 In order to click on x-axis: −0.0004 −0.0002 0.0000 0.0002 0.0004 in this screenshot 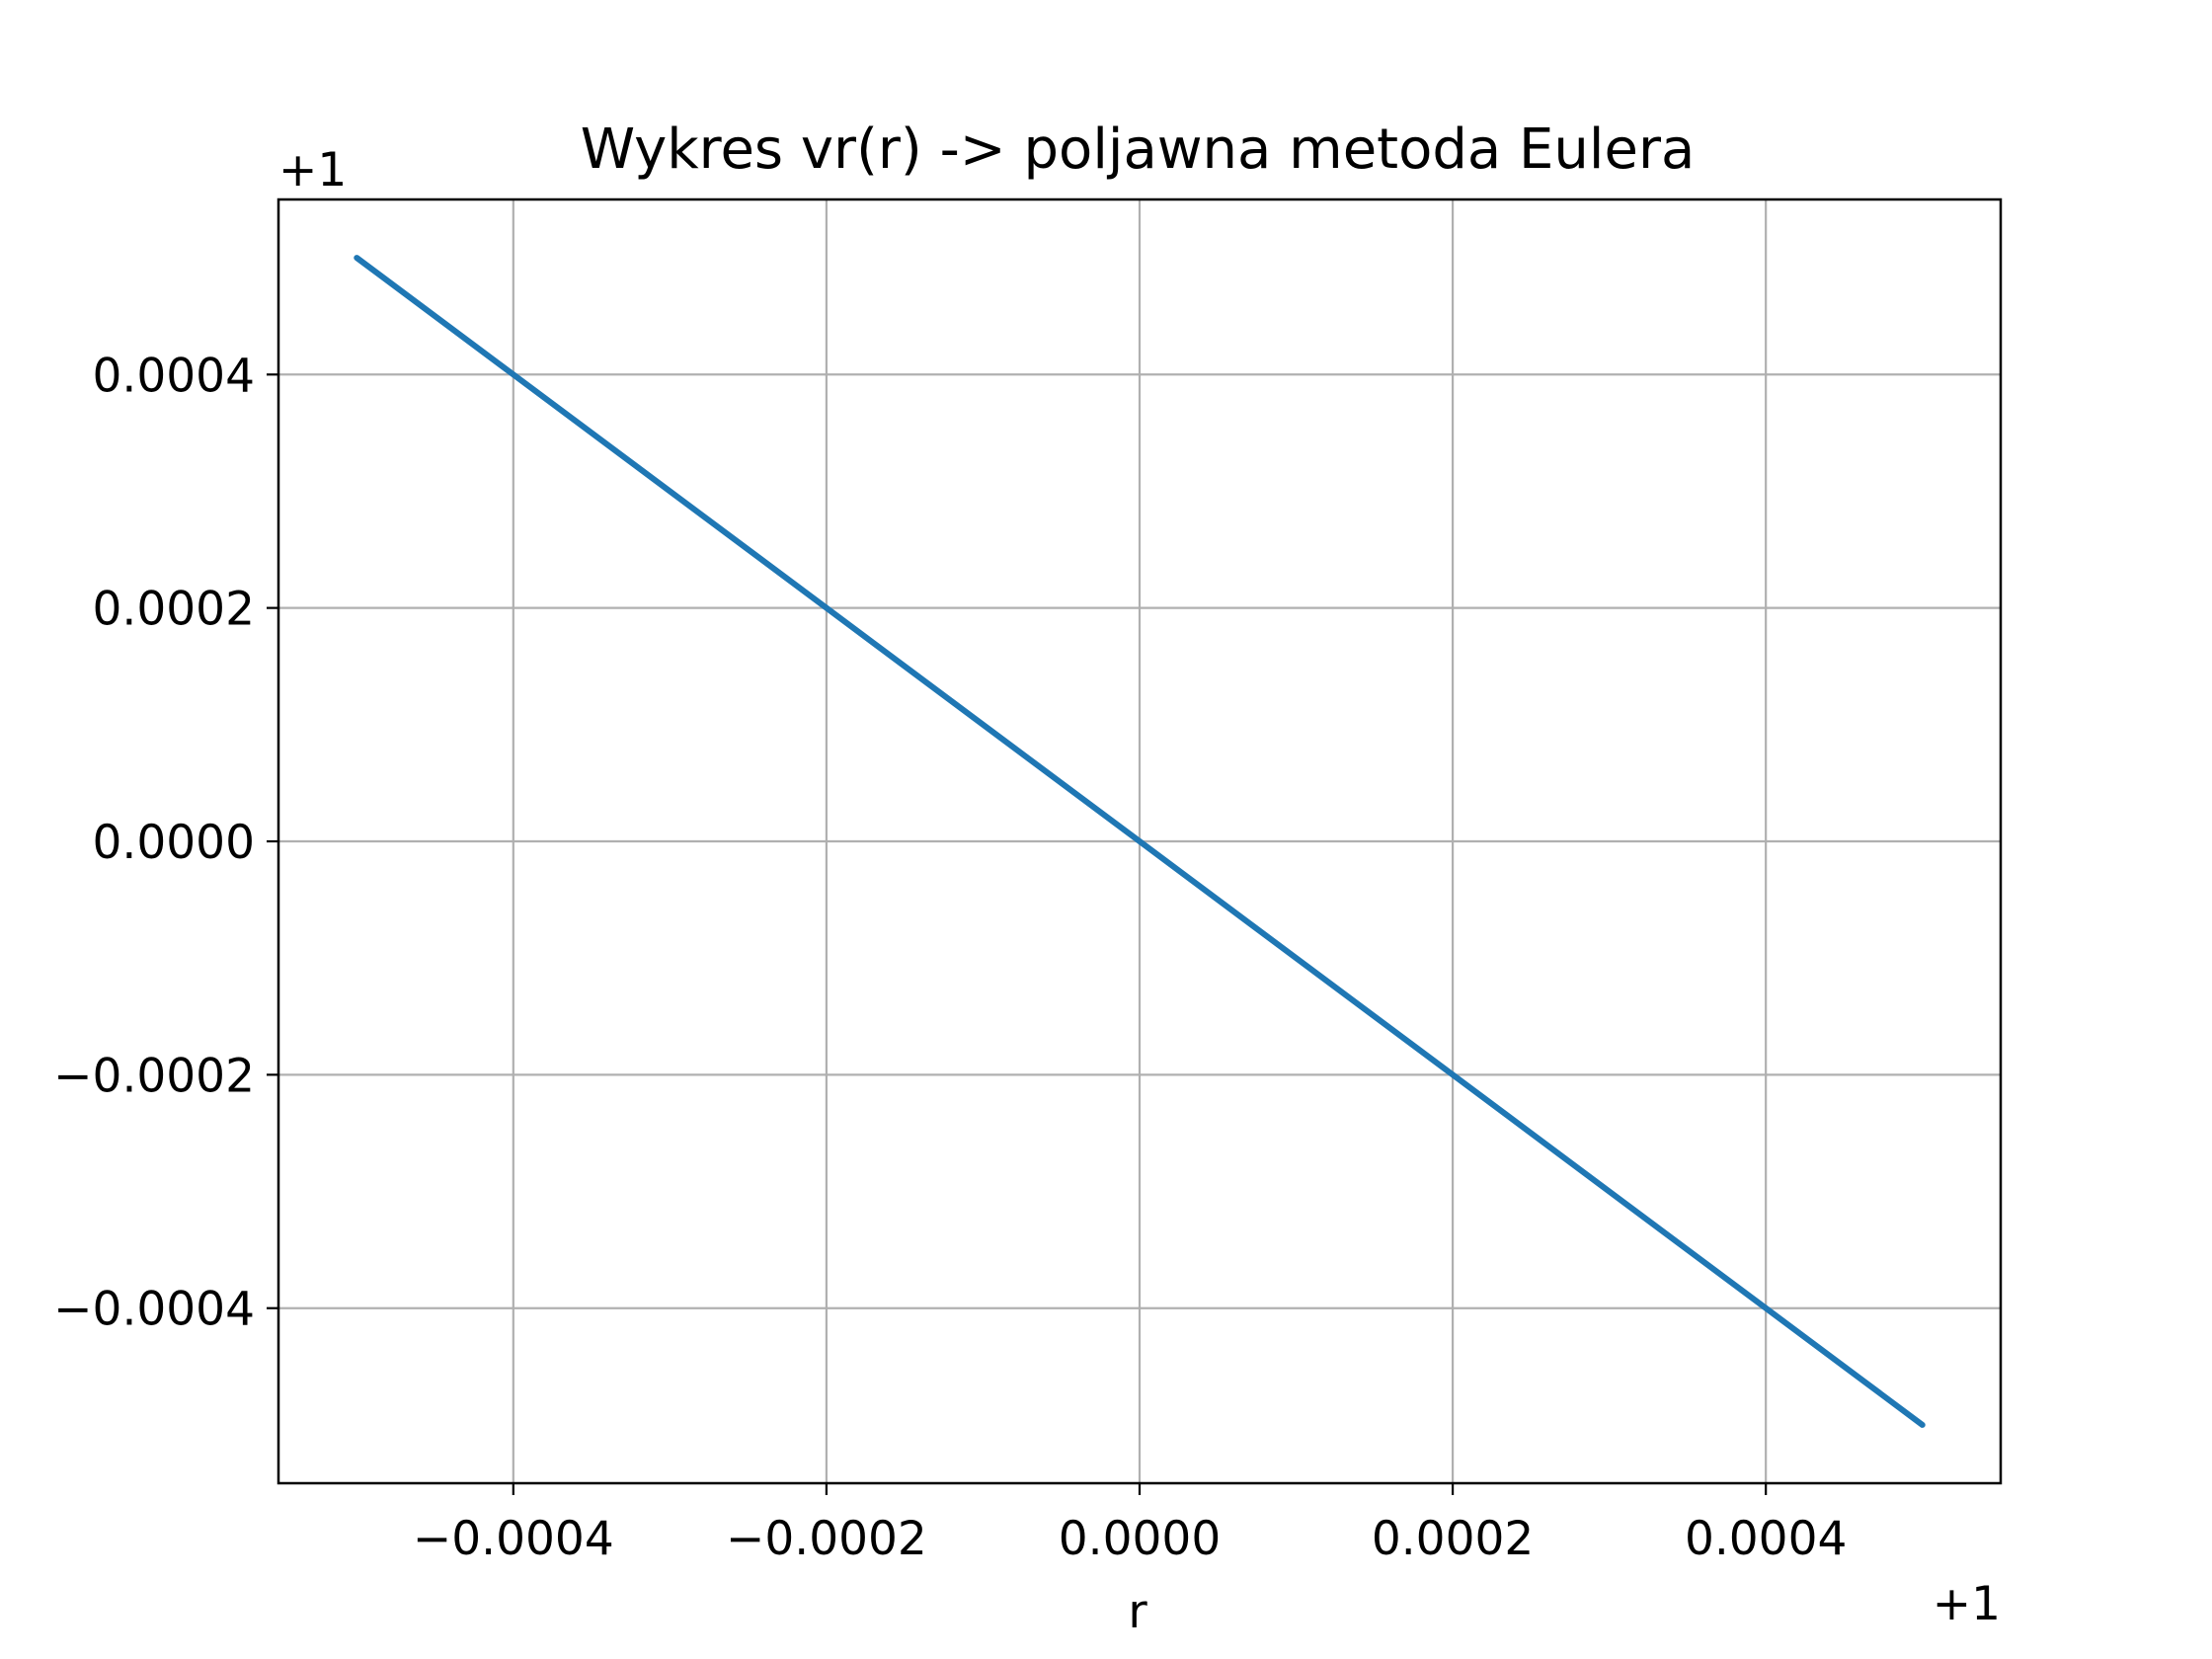, I will do `click(1130, 1525)`.